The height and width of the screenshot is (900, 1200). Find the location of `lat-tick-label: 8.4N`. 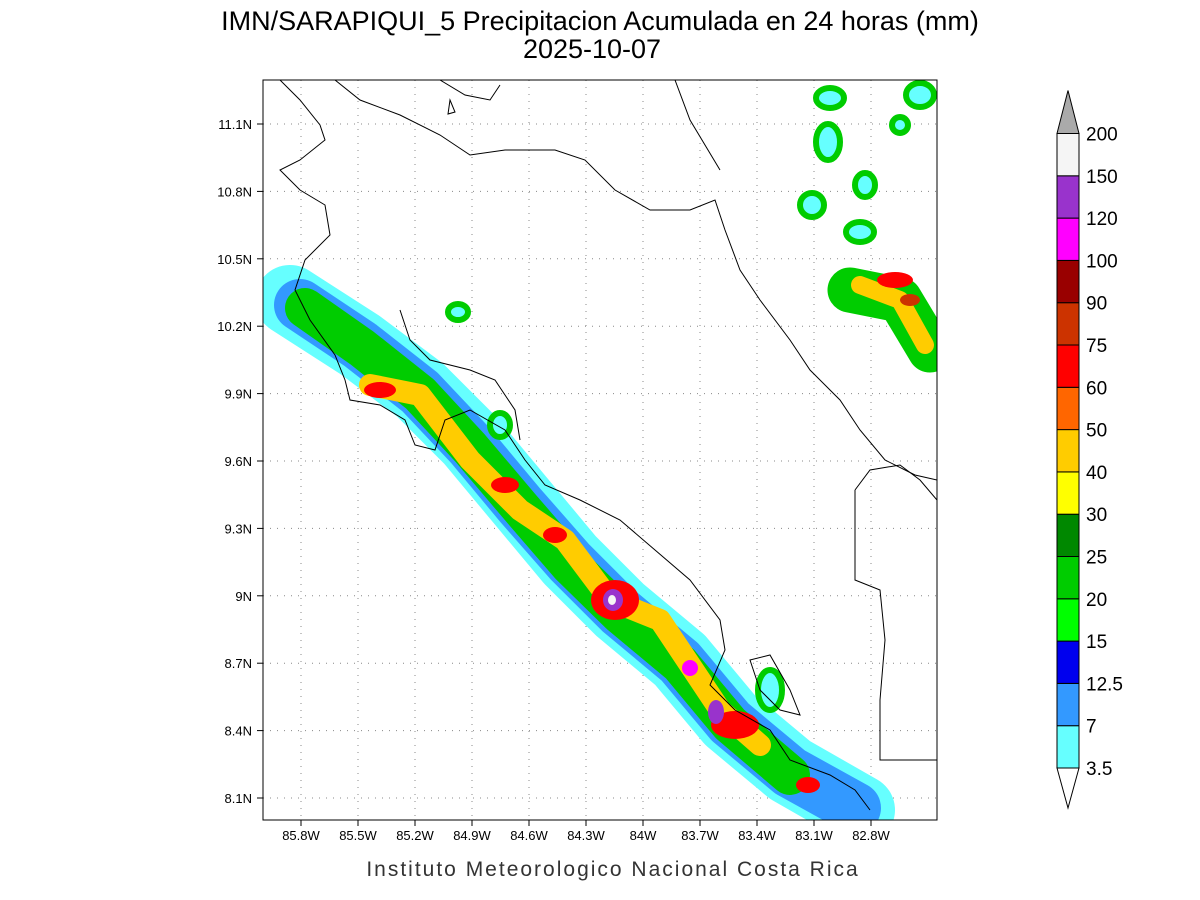

lat-tick-label: 8.4N is located at coordinates (238, 731).